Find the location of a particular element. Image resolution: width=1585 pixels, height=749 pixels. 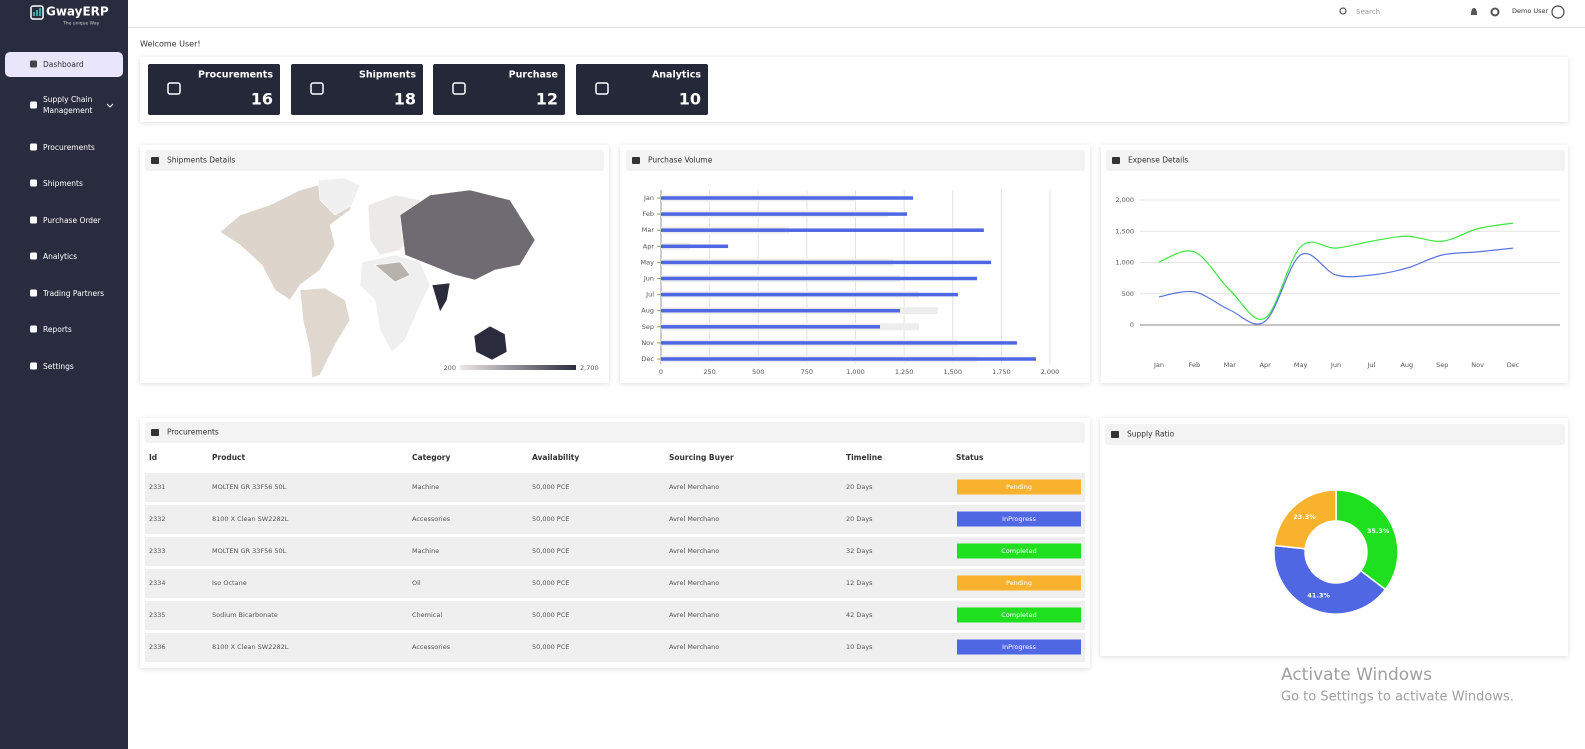

card-label: Purchase is located at coordinates (533, 75).